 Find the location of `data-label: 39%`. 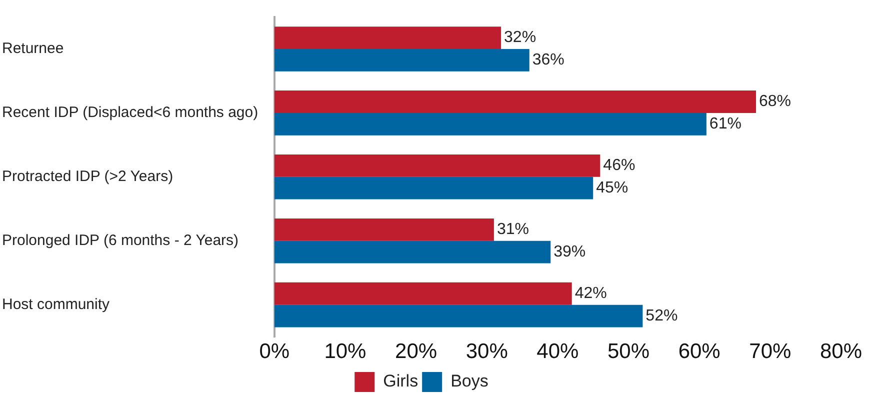

data-label: 39% is located at coordinates (570, 251).